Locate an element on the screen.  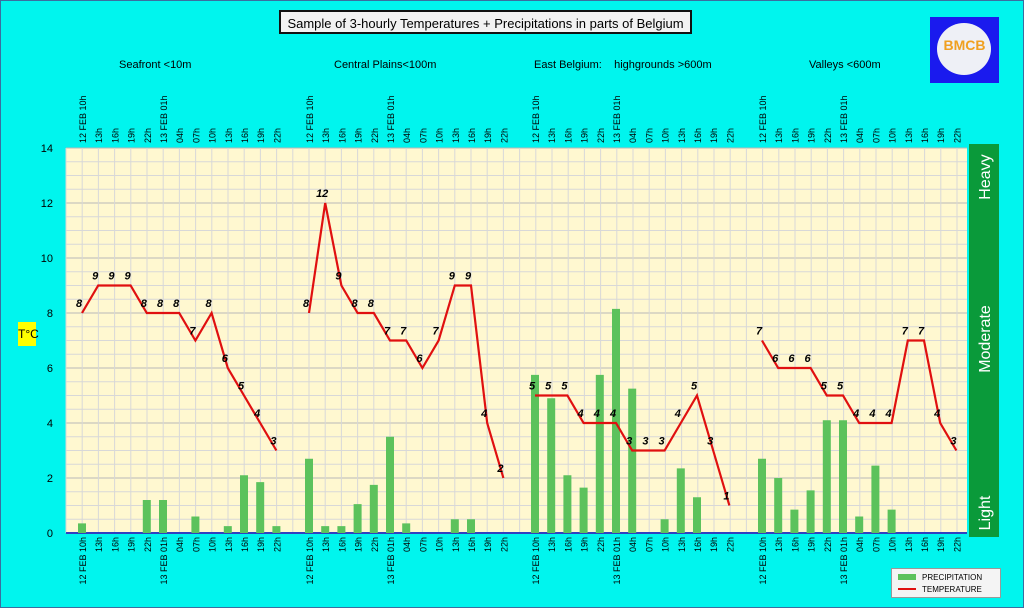
intensity-label-moderate: Moderate is located at coordinates (985, 339).